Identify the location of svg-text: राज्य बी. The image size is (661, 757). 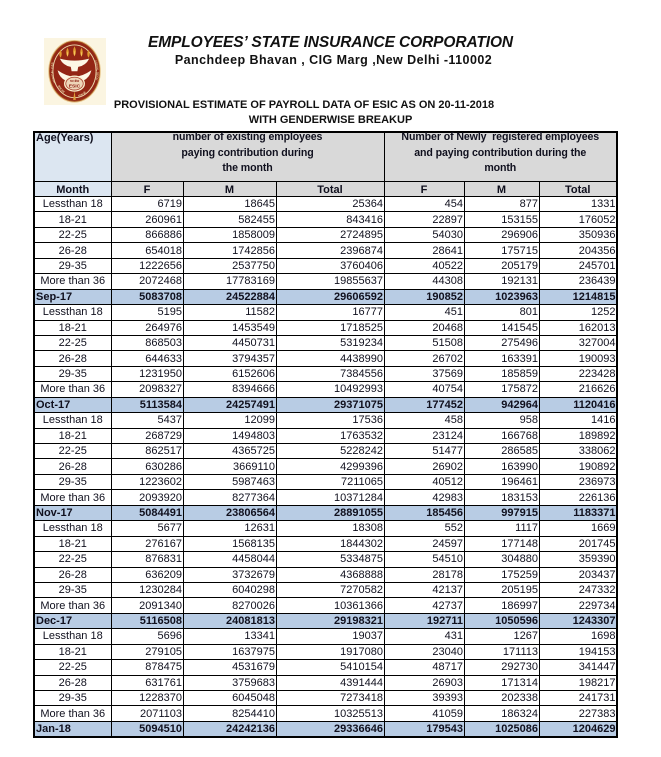
(82, 94).